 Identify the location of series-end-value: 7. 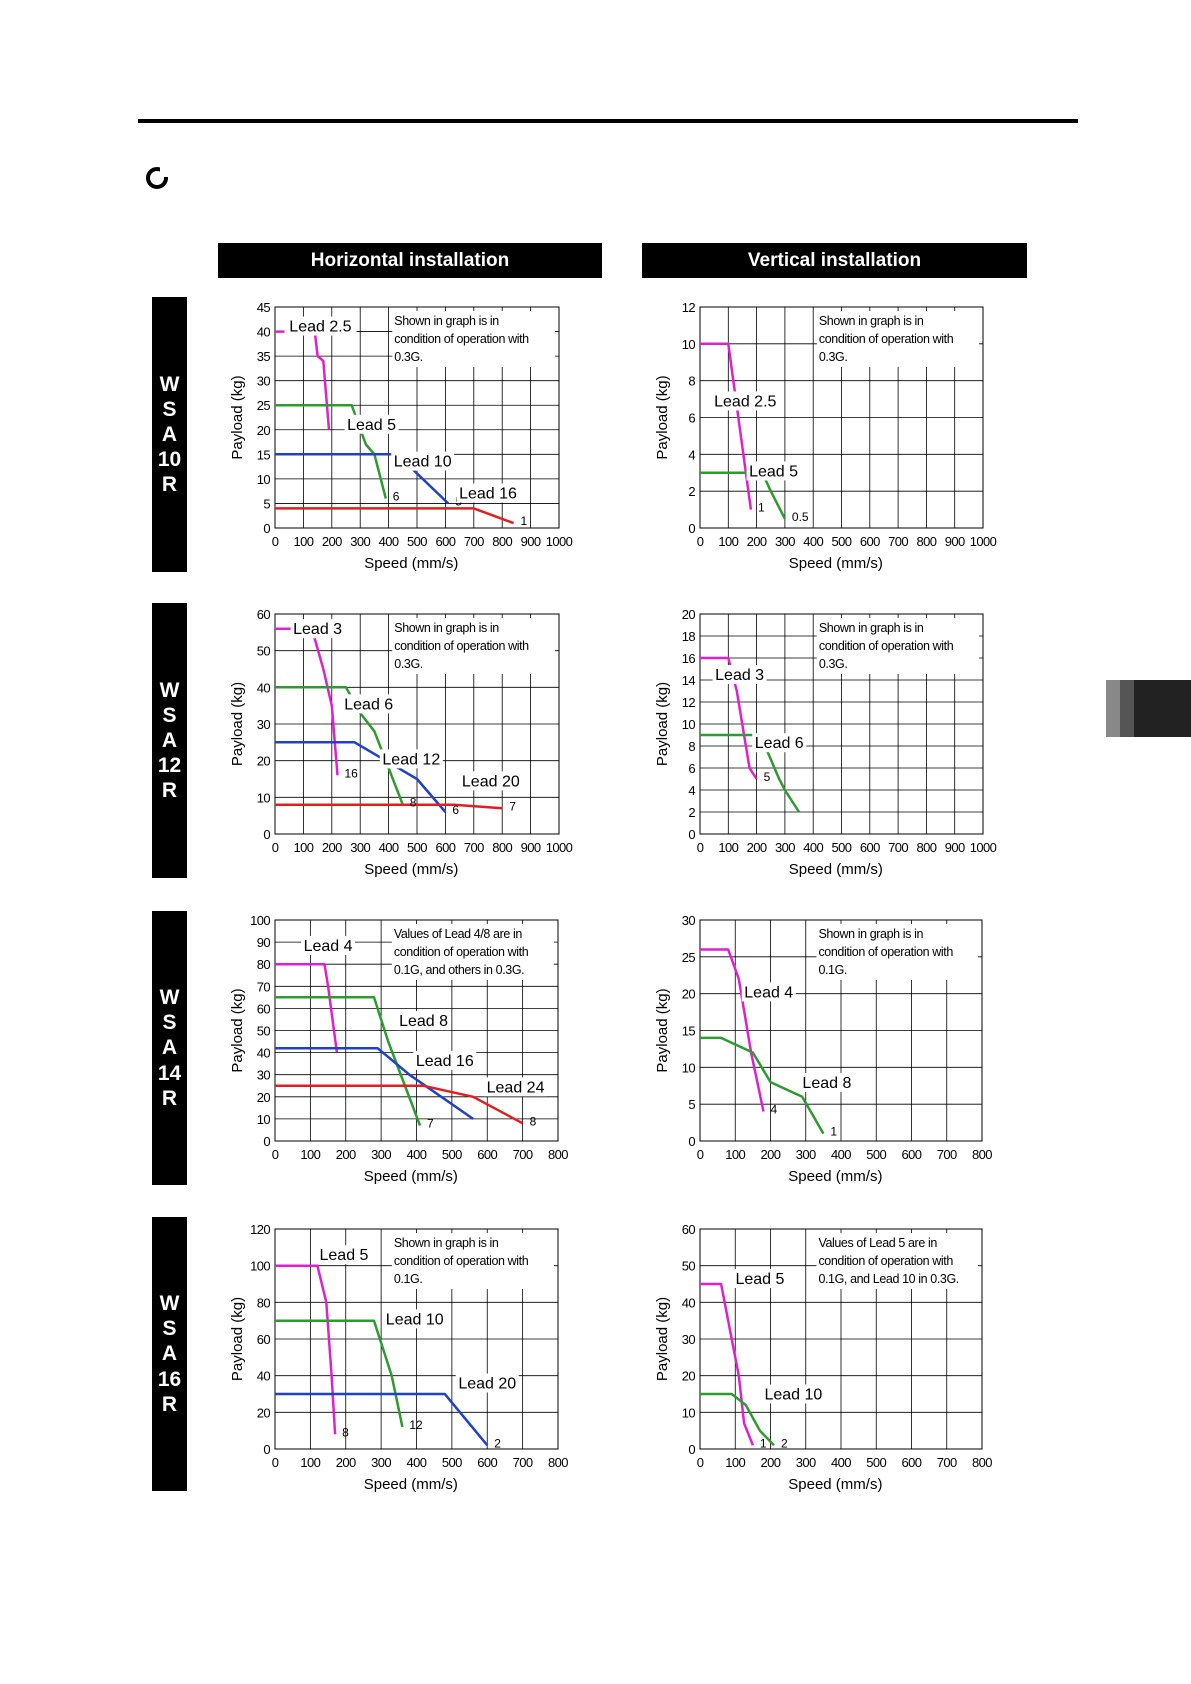
(430, 1124).